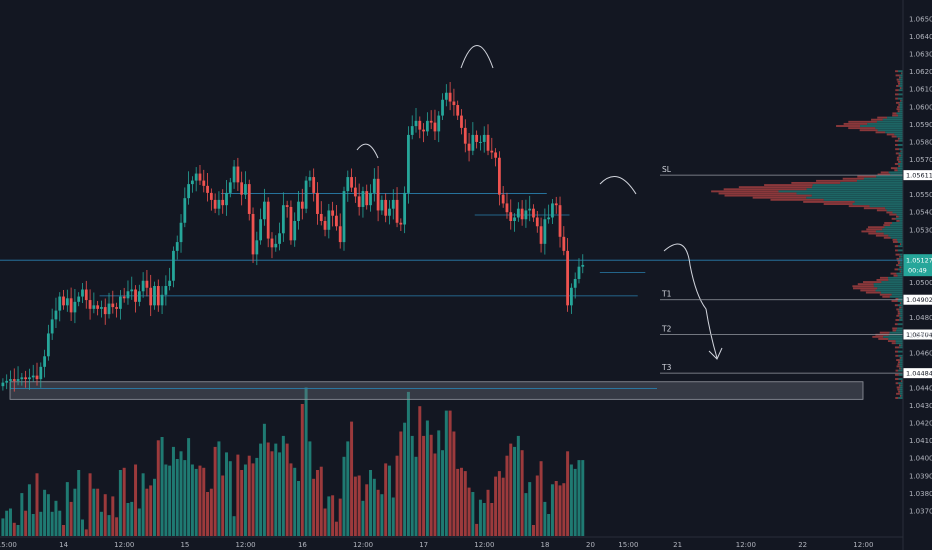 This screenshot has width=932, height=550. Describe the element at coordinates (917, 265) in the screenshot. I see `current-price-tag` at that location.